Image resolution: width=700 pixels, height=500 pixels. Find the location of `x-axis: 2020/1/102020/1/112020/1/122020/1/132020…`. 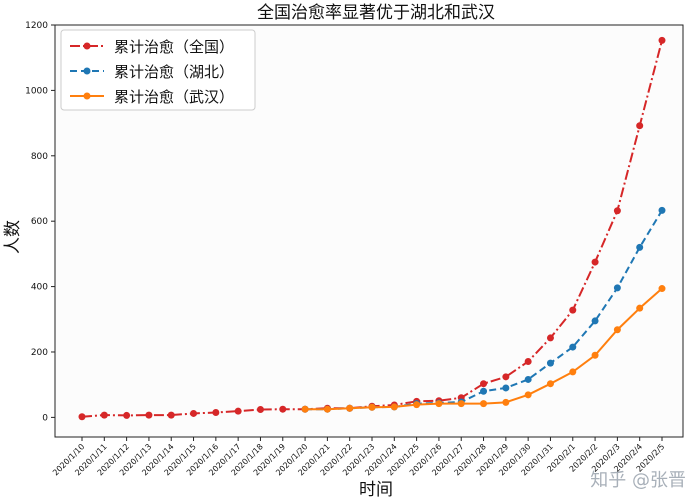

x-axis: 2020/1/102020/1/112020/1/122020/1/132020… is located at coordinates (358, 457).